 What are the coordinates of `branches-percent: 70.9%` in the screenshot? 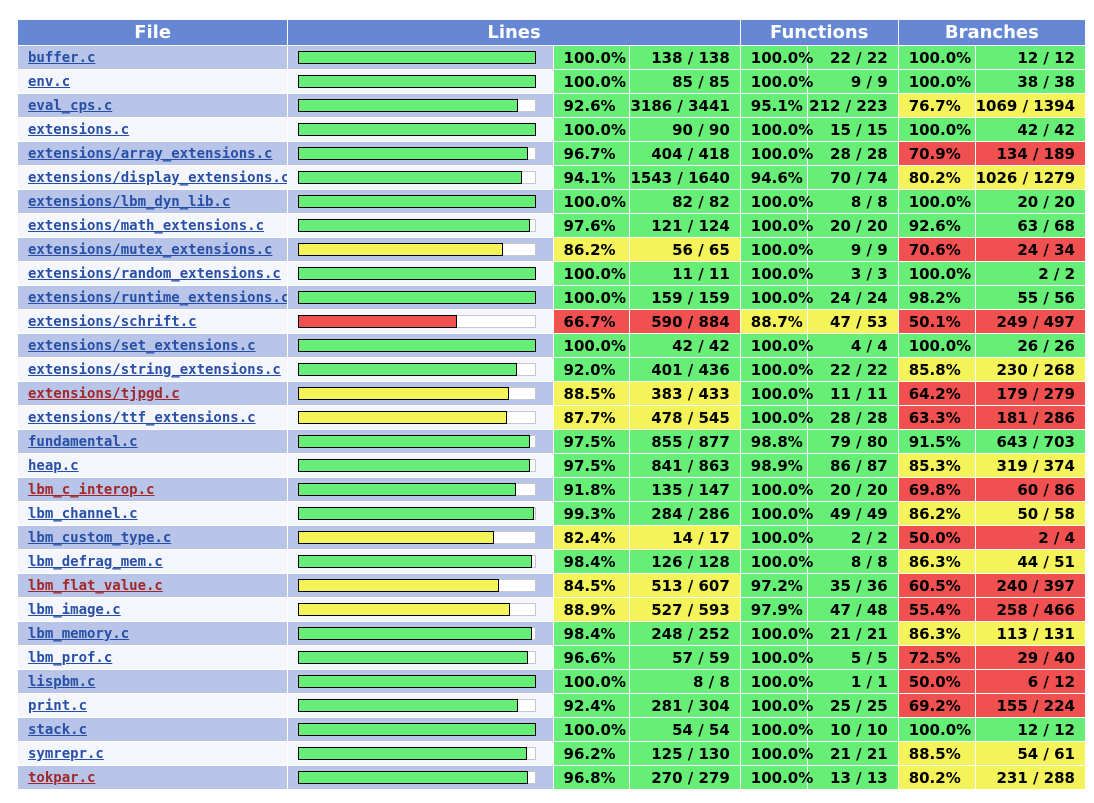 It's located at (936, 153).